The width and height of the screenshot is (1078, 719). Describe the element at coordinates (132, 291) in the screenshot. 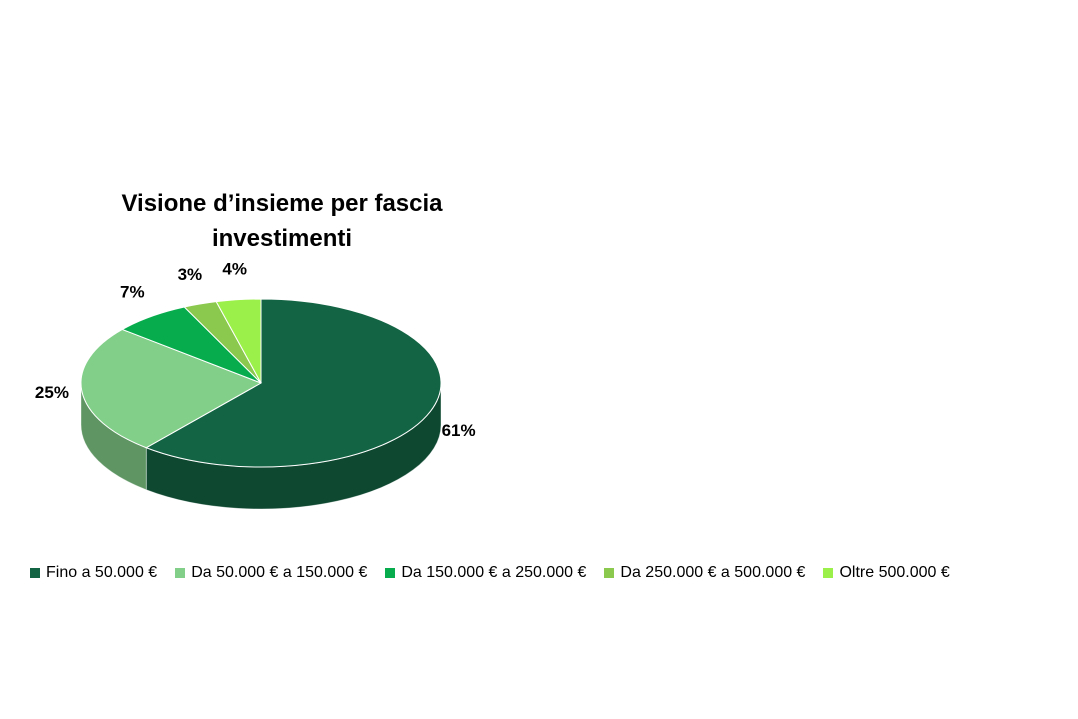

I see `data-label-3: 7%` at that location.